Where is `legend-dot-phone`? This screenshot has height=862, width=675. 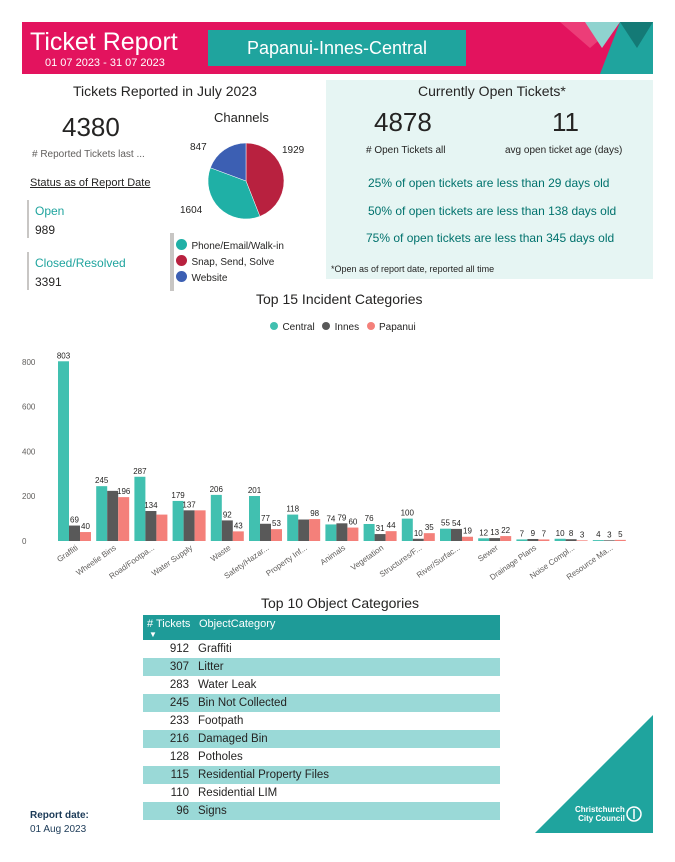 legend-dot-phone is located at coordinates (181, 245).